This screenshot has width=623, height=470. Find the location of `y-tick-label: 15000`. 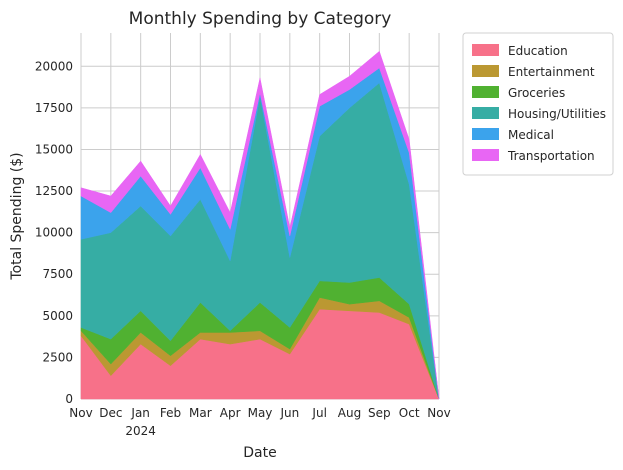

y-tick-label: 15000 is located at coordinates (54, 149).